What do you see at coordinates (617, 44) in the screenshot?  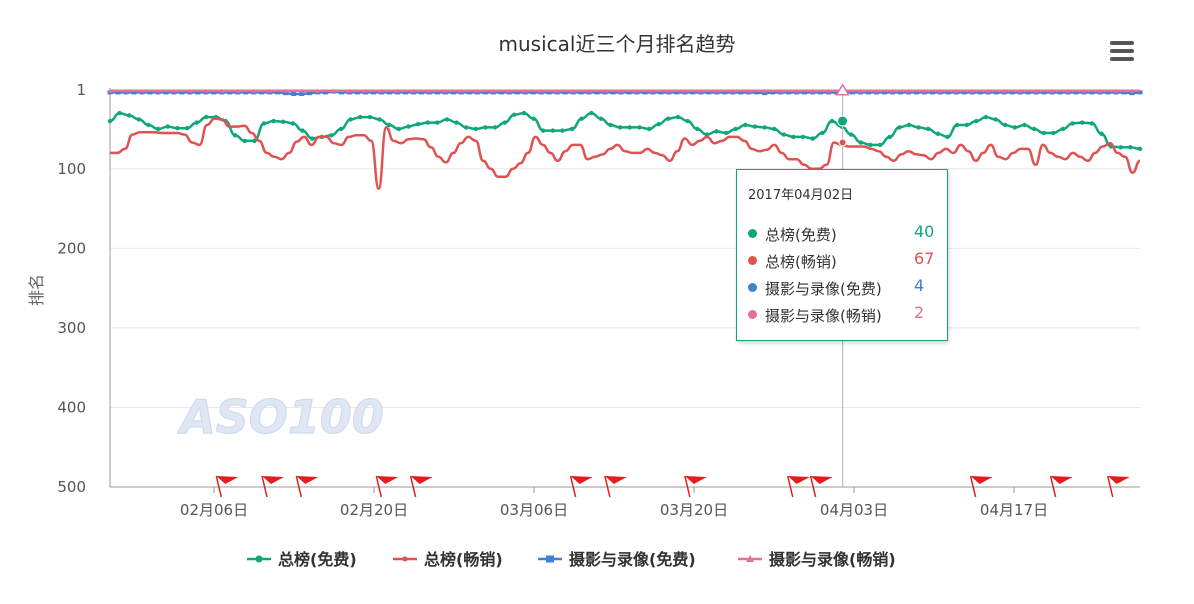 I see `chart-title: musical近三个月排名趋势` at bounding box center [617, 44].